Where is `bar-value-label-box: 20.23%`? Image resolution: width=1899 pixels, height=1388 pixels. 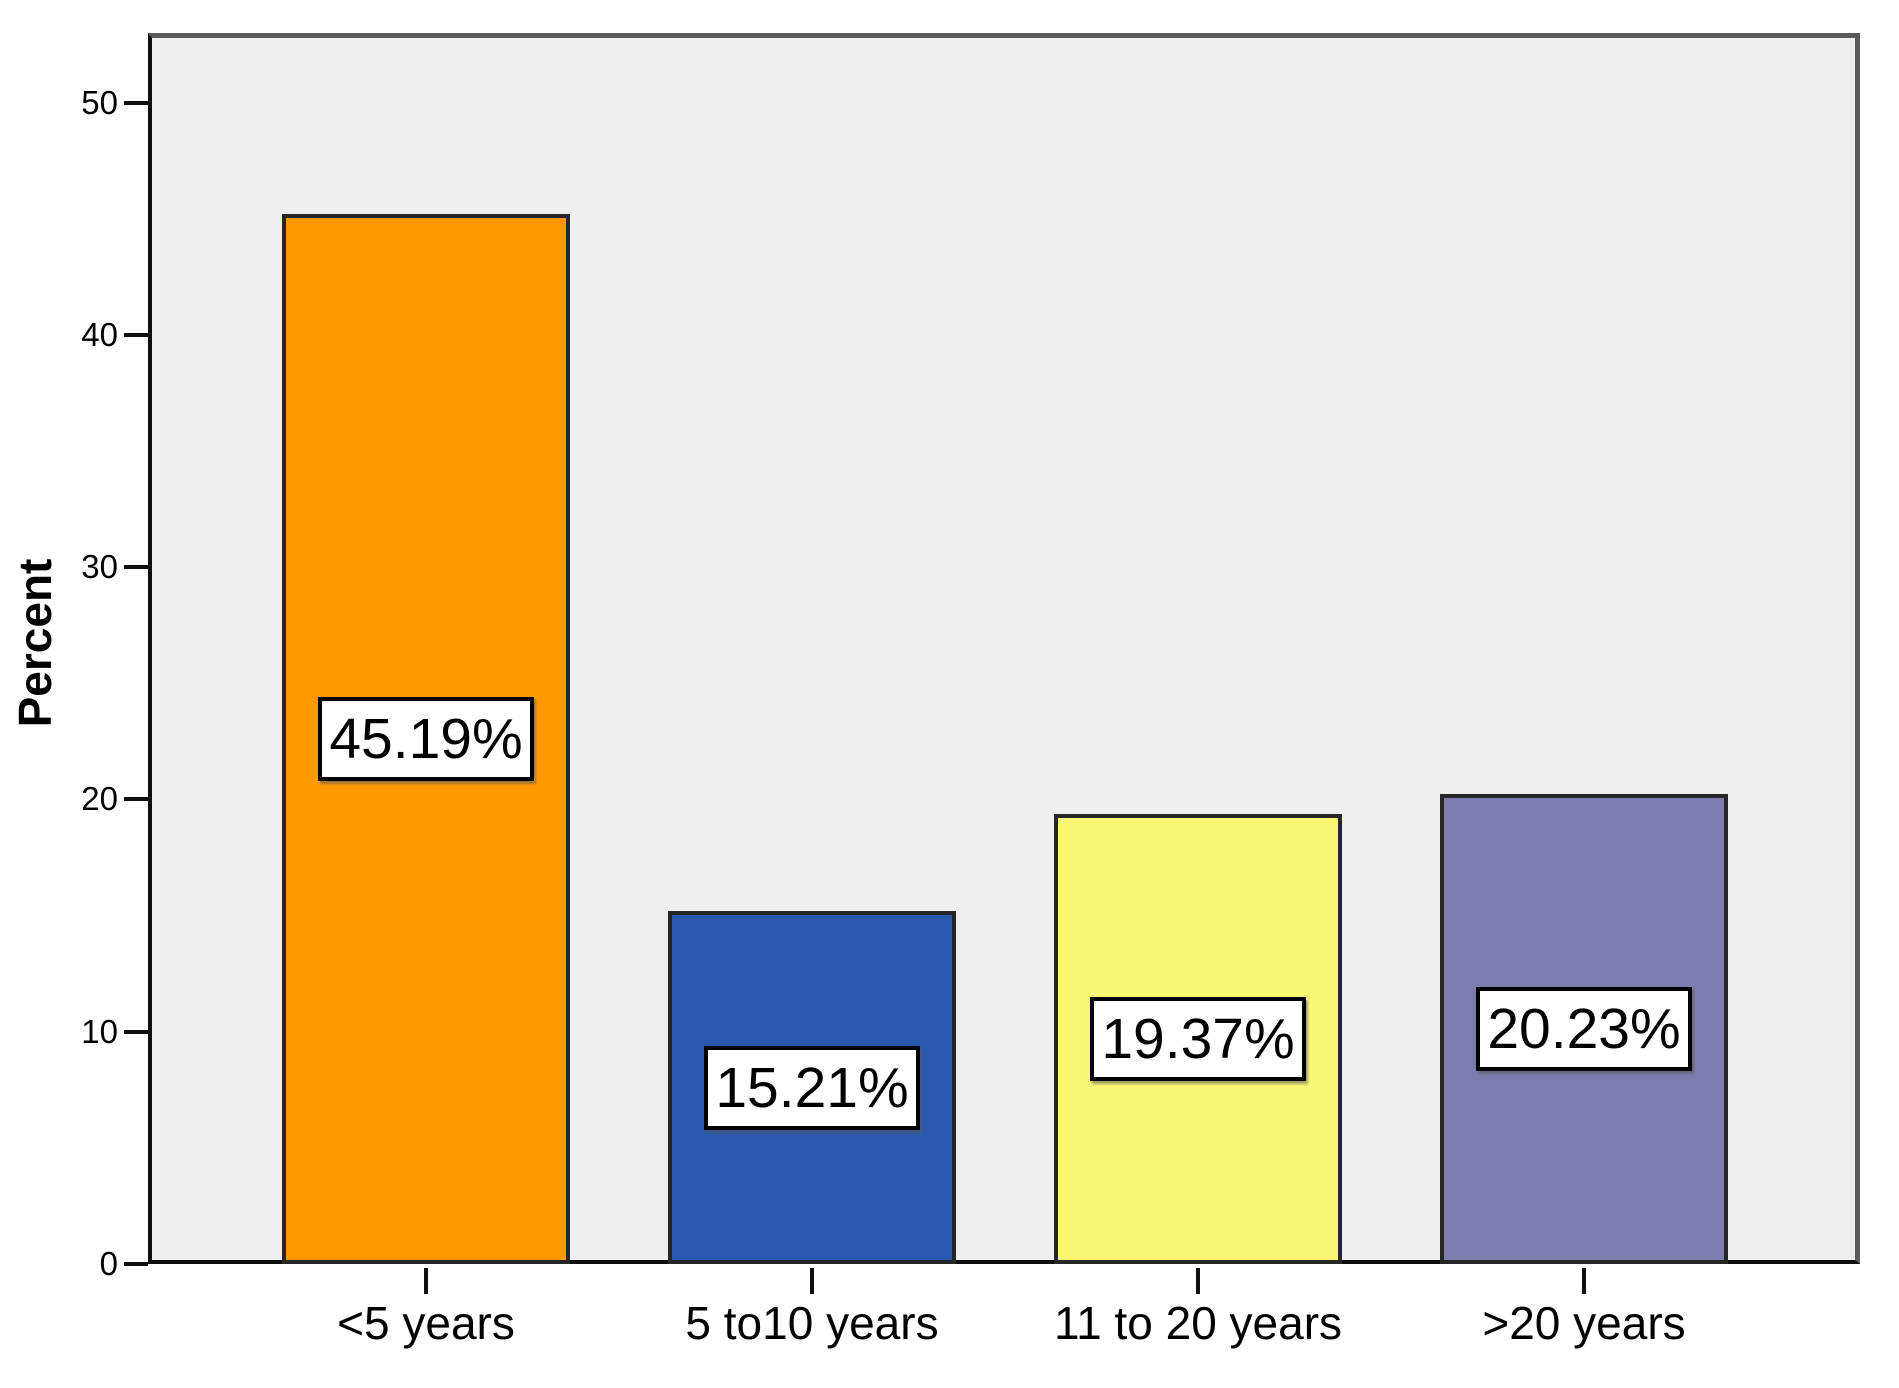
bar-value-label-box: 20.23% is located at coordinates (1584, 1029).